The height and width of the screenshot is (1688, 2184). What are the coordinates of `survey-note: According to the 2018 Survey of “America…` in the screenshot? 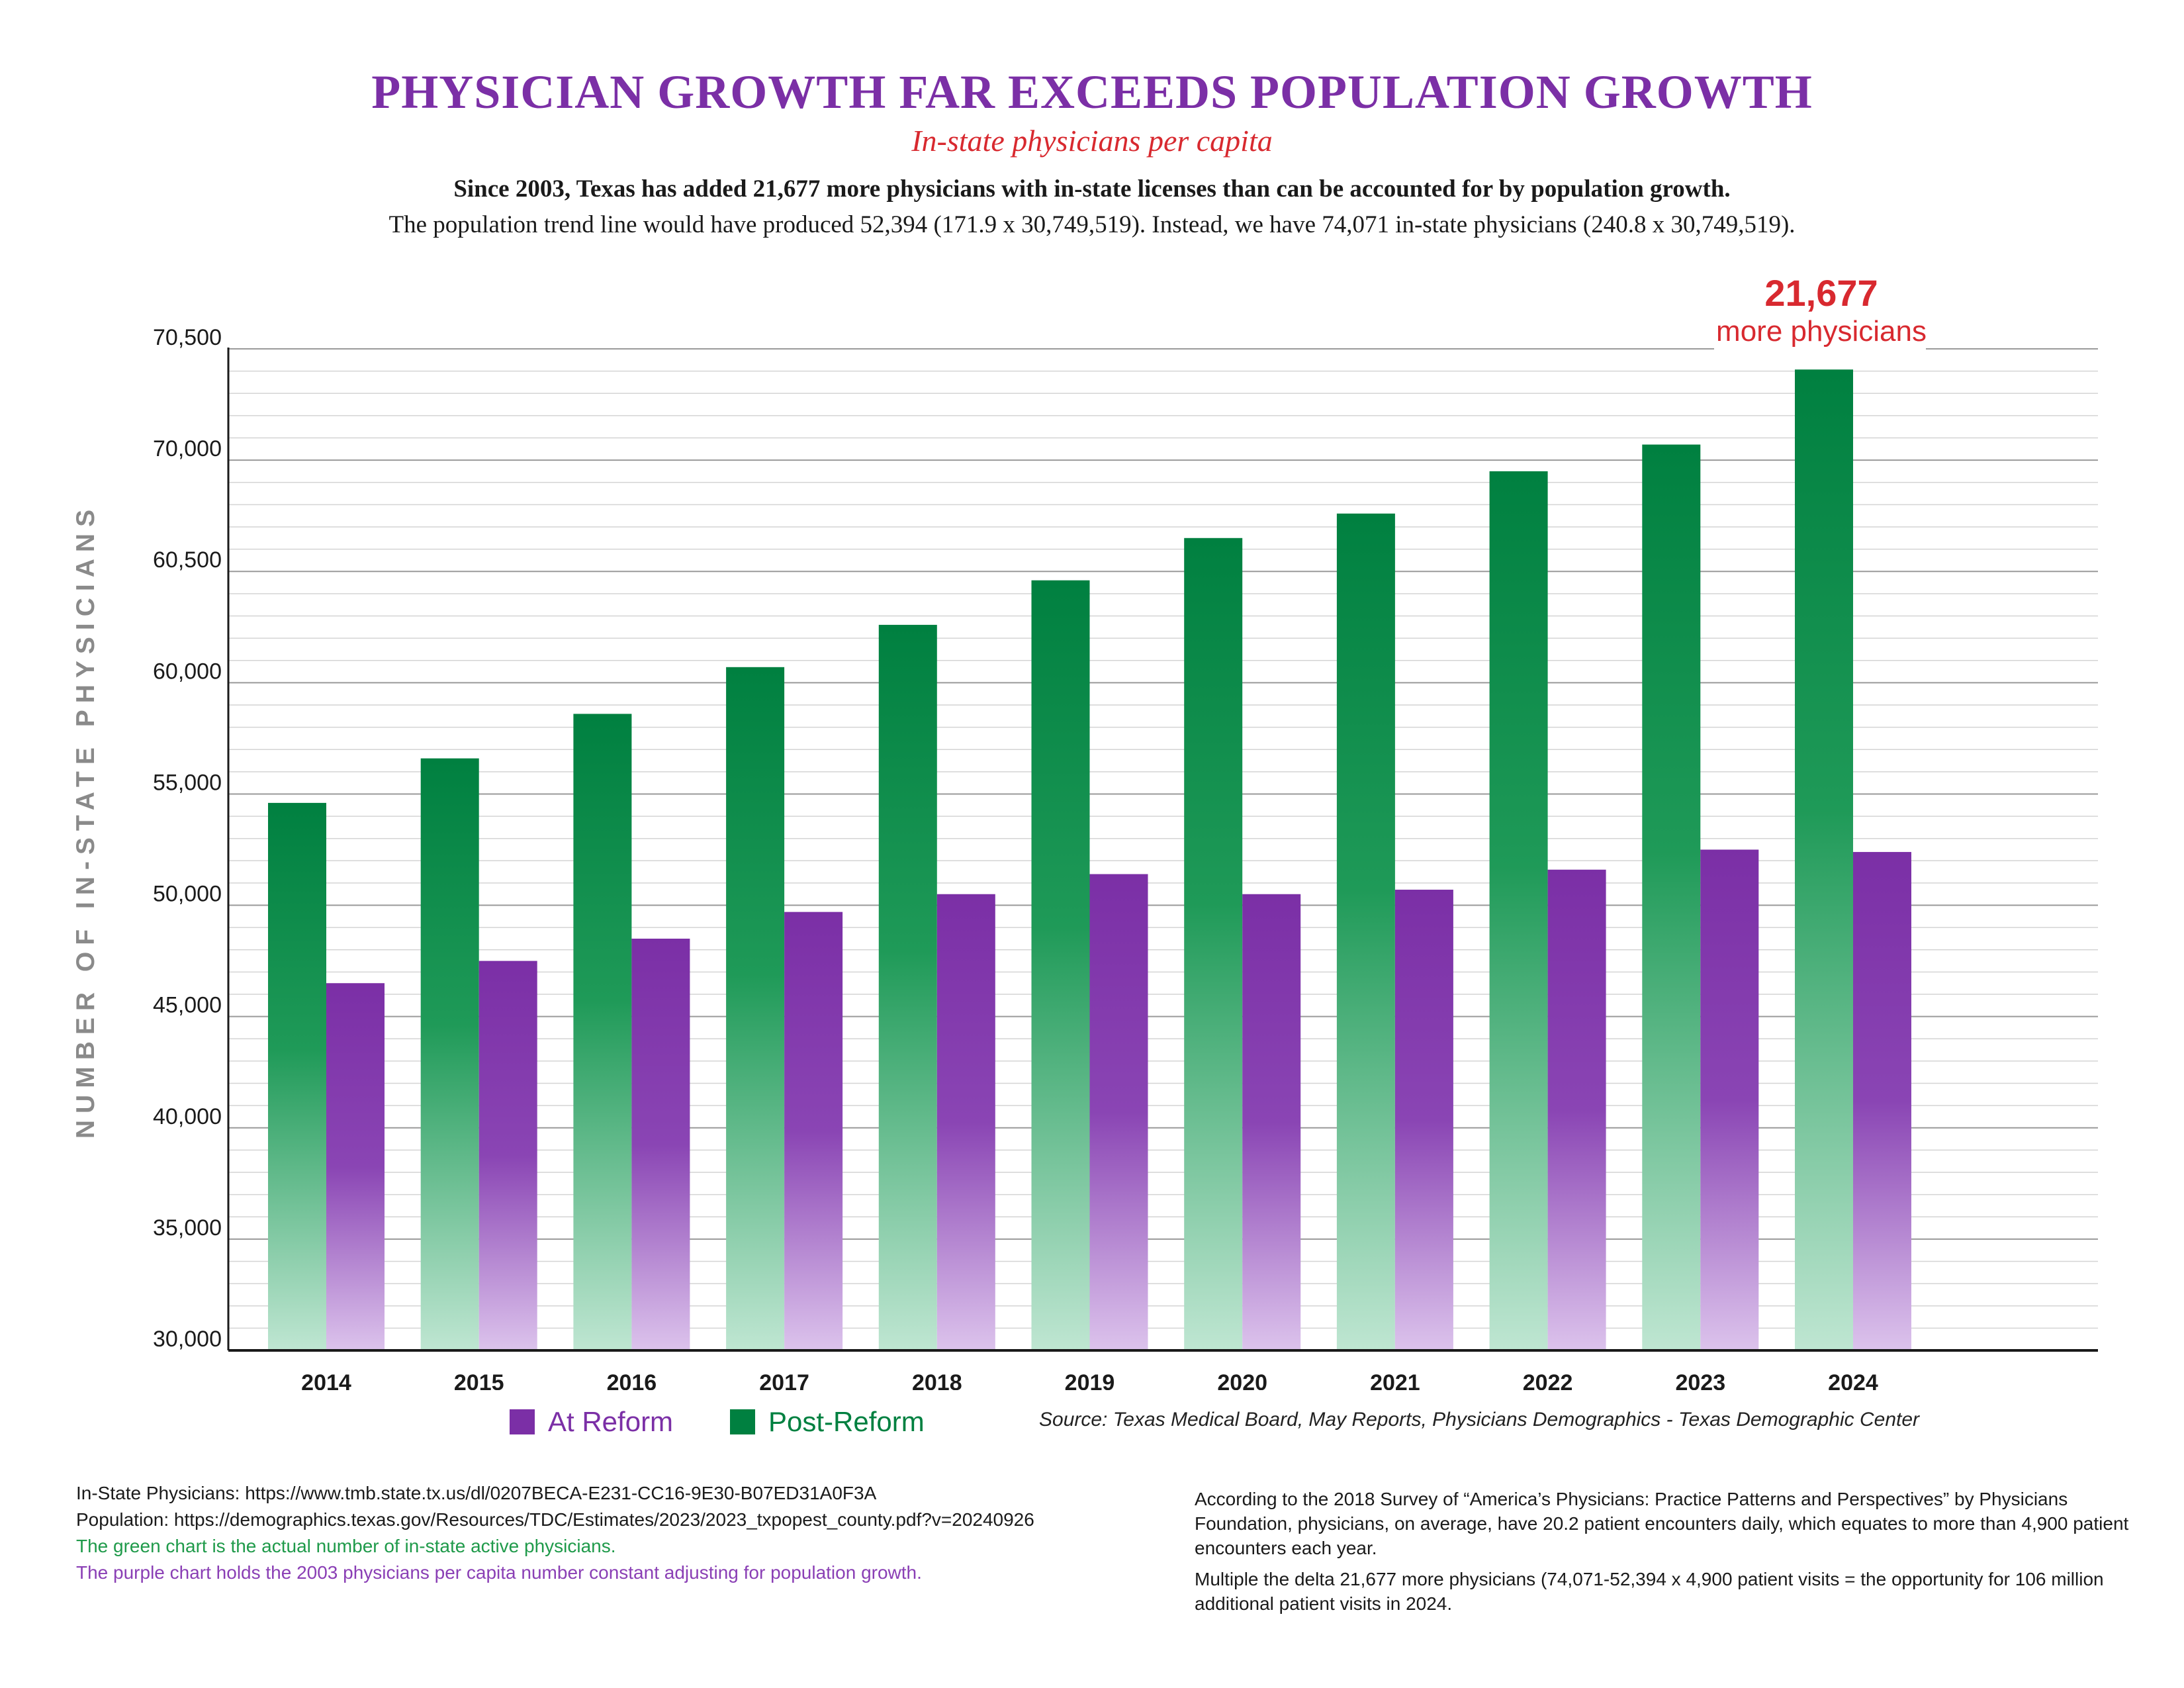 It's located at (1662, 1523).